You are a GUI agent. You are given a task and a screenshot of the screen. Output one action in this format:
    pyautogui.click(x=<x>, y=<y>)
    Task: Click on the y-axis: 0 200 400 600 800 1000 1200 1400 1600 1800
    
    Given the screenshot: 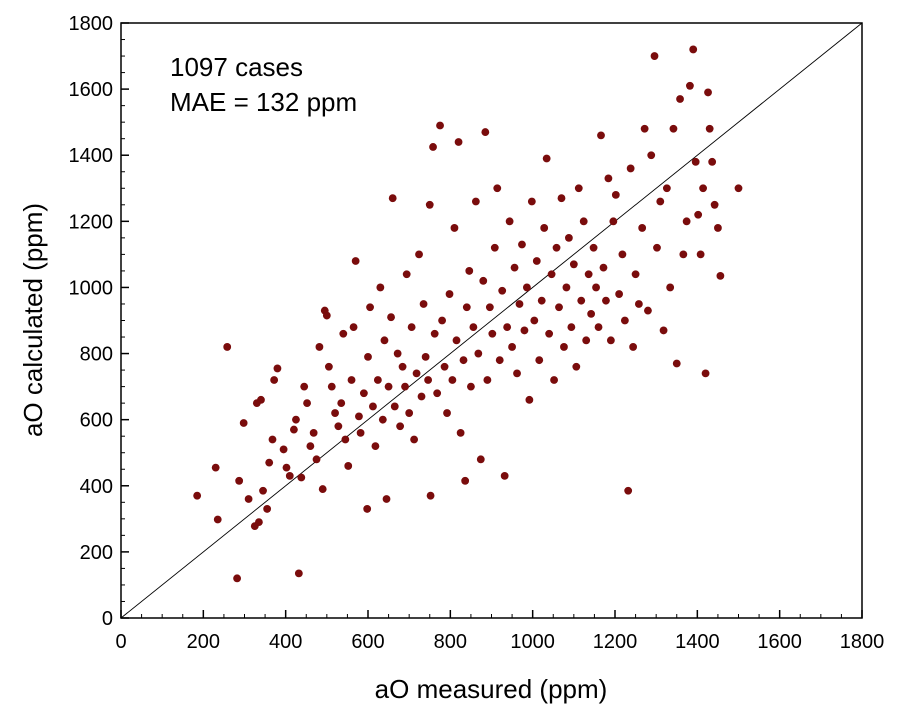 What is the action you would take?
    pyautogui.click(x=99, y=321)
    